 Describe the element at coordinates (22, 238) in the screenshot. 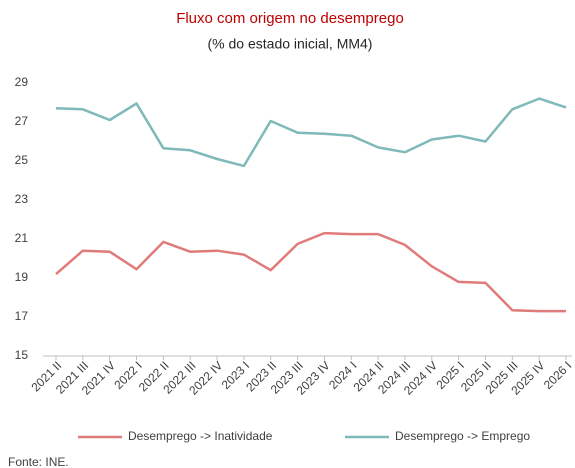

I see `y-tick-label: 21` at that location.